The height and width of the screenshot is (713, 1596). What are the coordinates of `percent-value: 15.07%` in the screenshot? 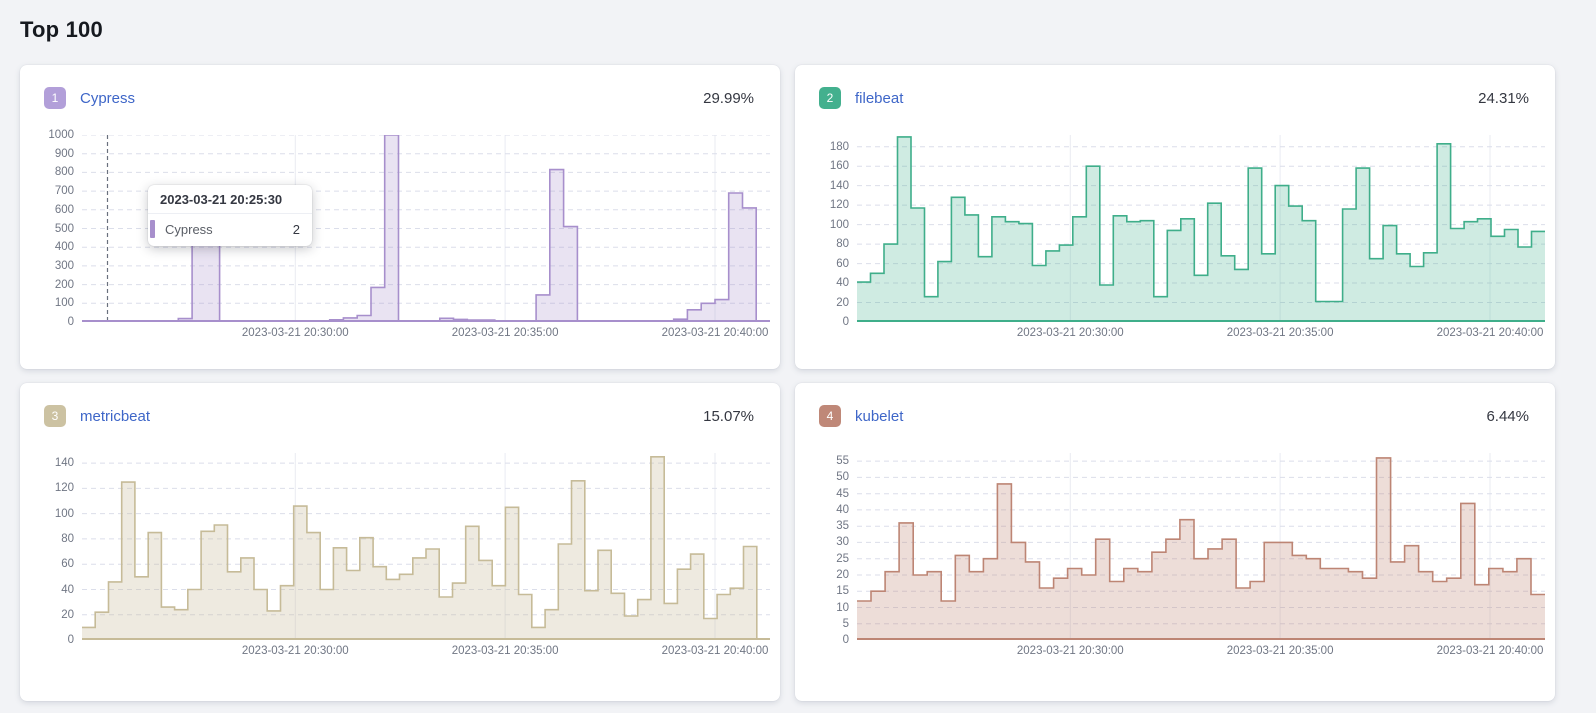 It's located at (728, 416).